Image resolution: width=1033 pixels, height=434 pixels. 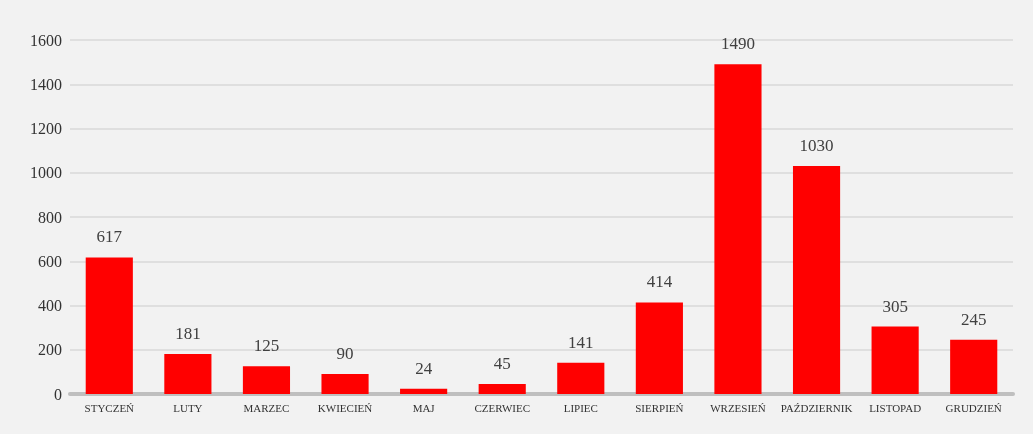 What do you see at coordinates (659, 282) in the screenshot?
I see `data-label: 414` at bounding box center [659, 282].